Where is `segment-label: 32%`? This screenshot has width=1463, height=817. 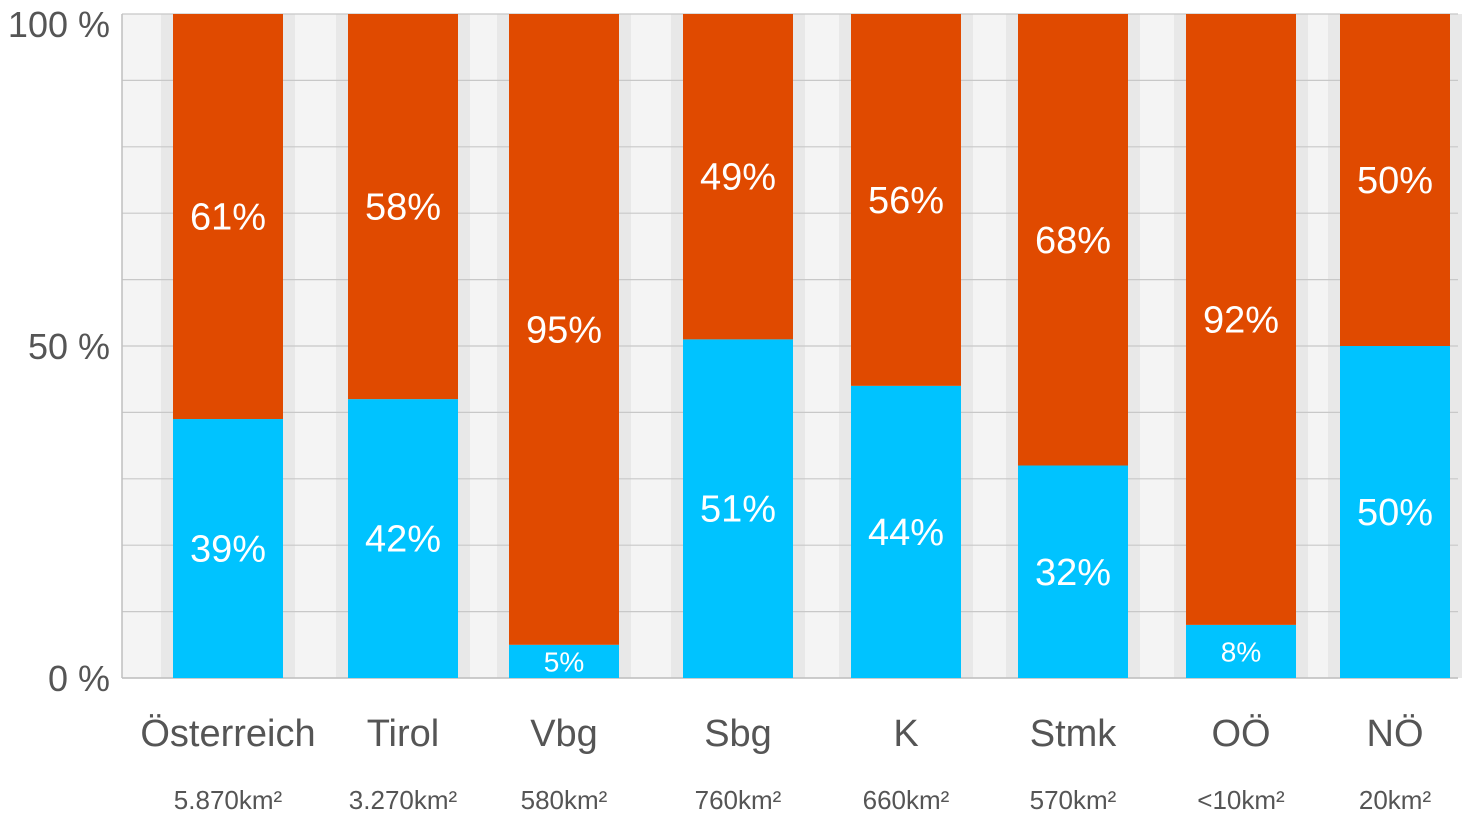 segment-label: 32% is located at coordinates (1073, 573).